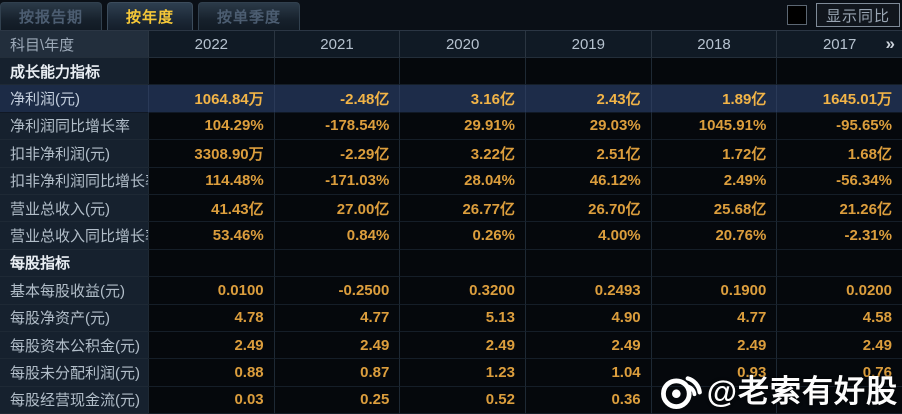 The image size is (902, 414). What do you see at coordinates (587, 126) in the screenshot?
I see `value-cell: 29.03%` at bounding box center [587, 126].